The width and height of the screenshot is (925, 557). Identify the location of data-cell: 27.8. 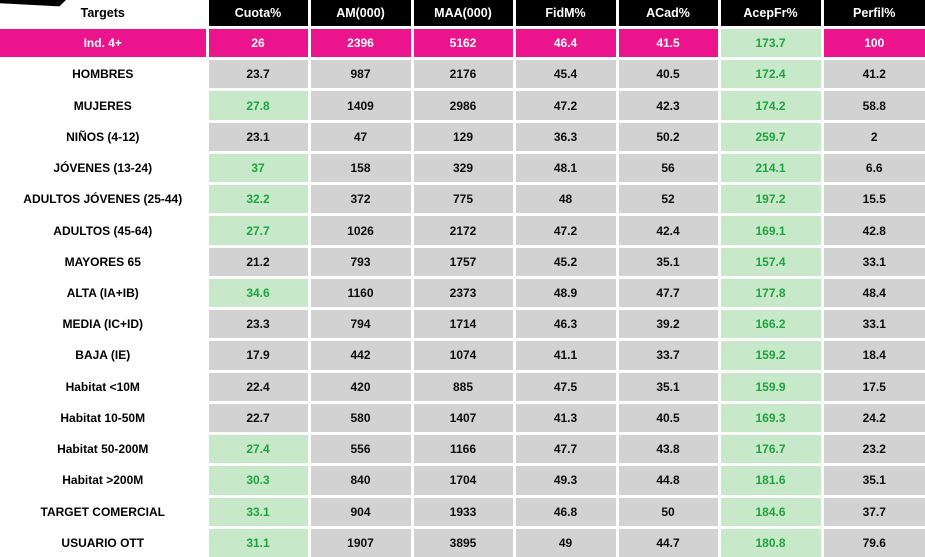
(258, 105).